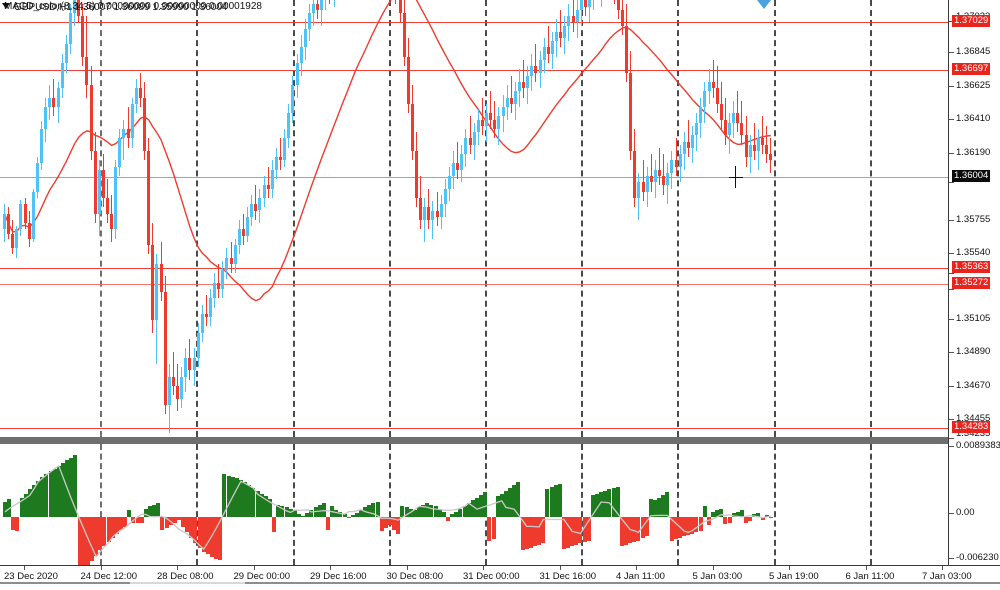  What do you see at coordinates (971, 69) in the screenshot?
I see `level-label-red: 1.36697` at bounding box center [971, 69].